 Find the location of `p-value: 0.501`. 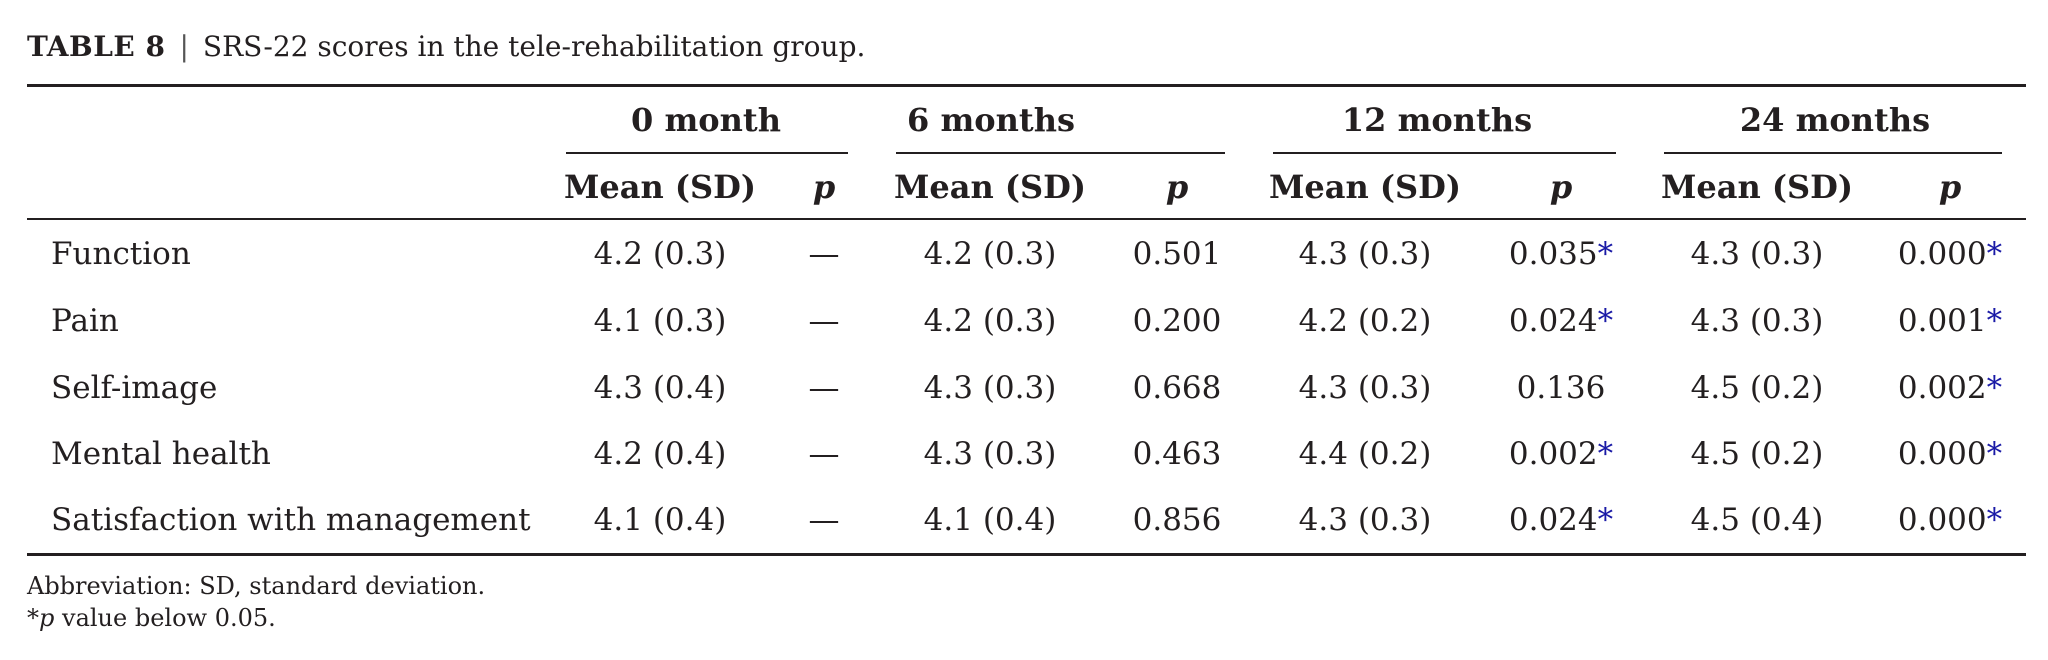

p-value: 0.501 is located at coordinates (1177, 254).